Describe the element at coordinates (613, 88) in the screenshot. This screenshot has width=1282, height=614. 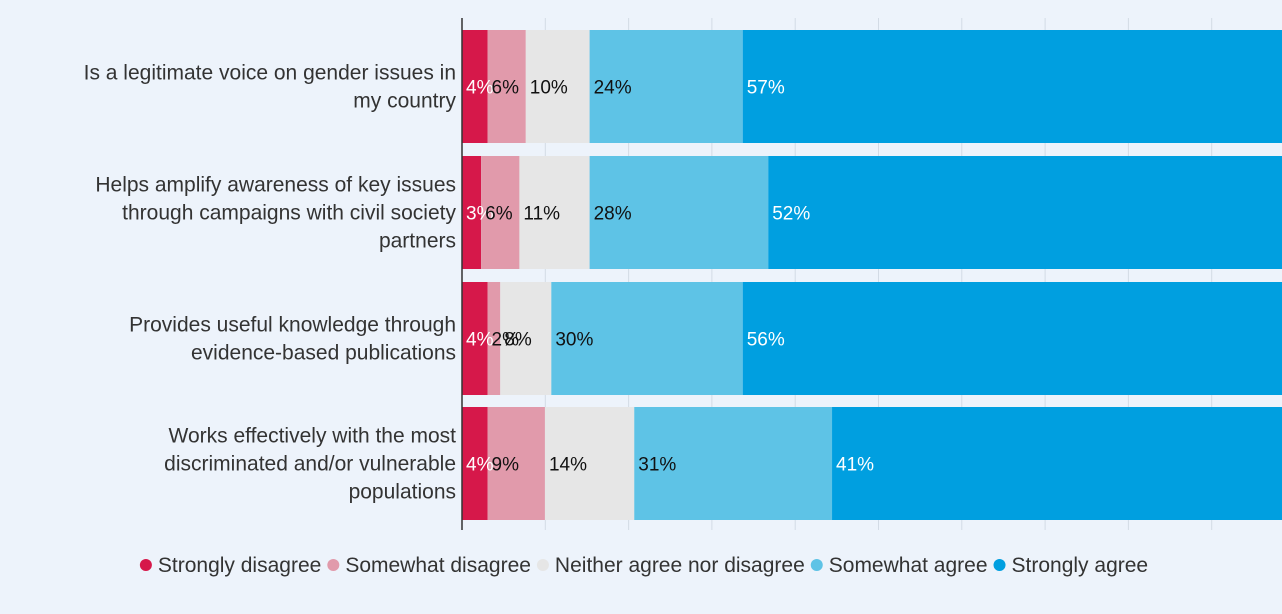
I see `data-label: 24%` at that location.